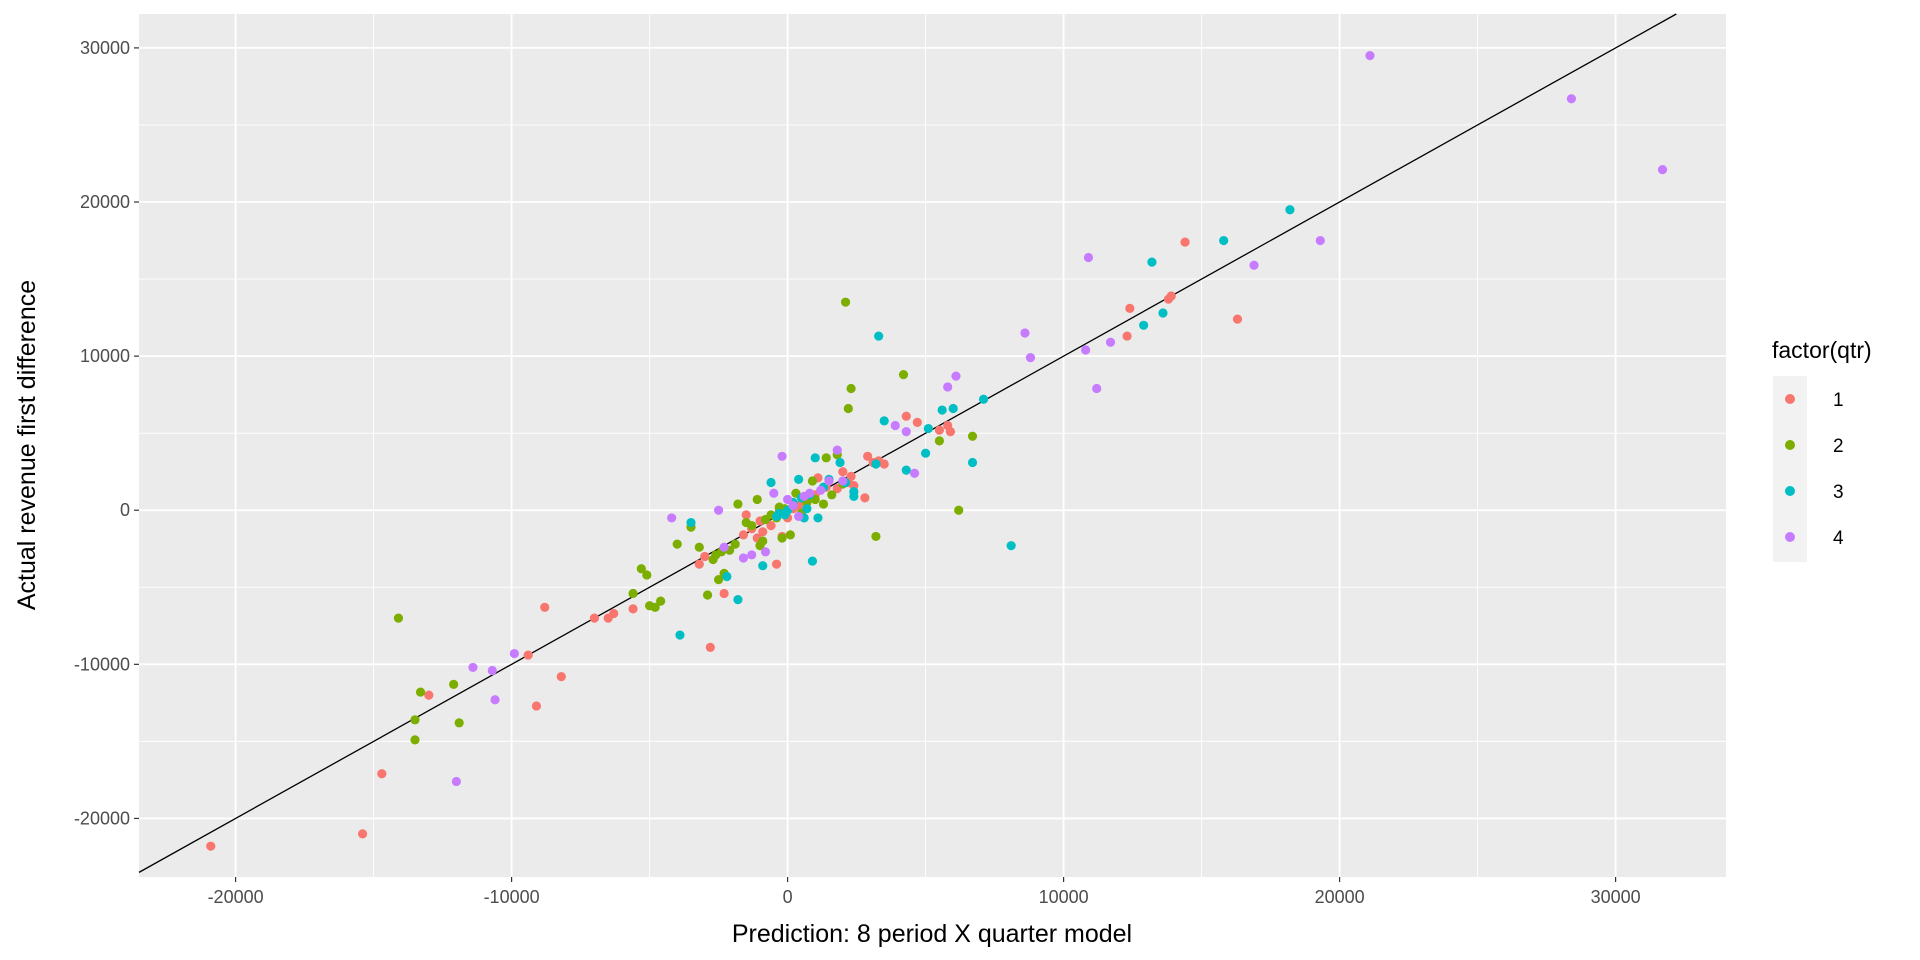 This screenshot has width=1920, height=960. Describe the element at coordinates (1838, 538) in the screenshot. I see `legend-label-4: 4` at that location.